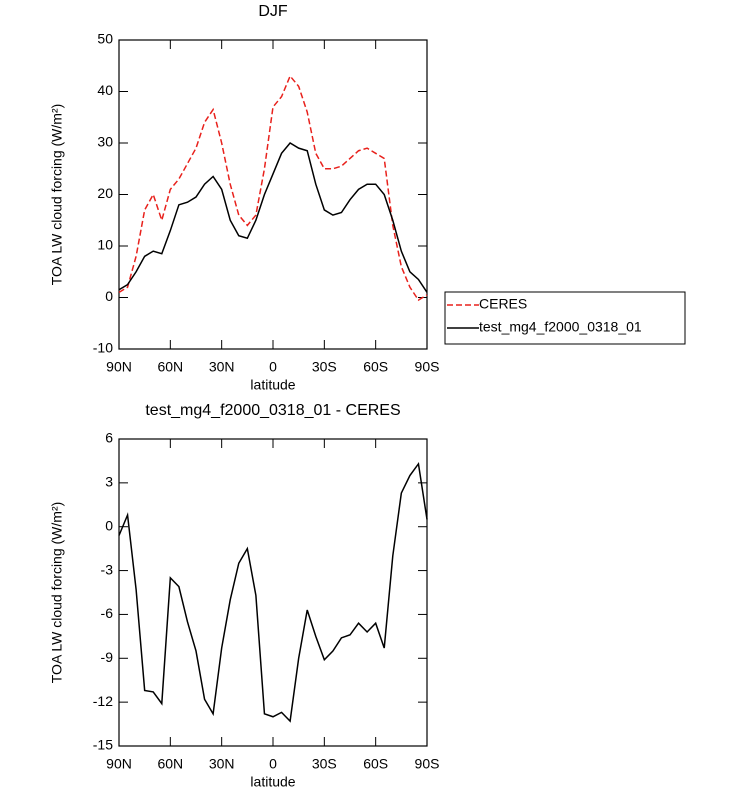  What do you see at coordinates (105, 142) in the screenshot?
I see `y-tick-label: 30` at bounding box center [105, 142].